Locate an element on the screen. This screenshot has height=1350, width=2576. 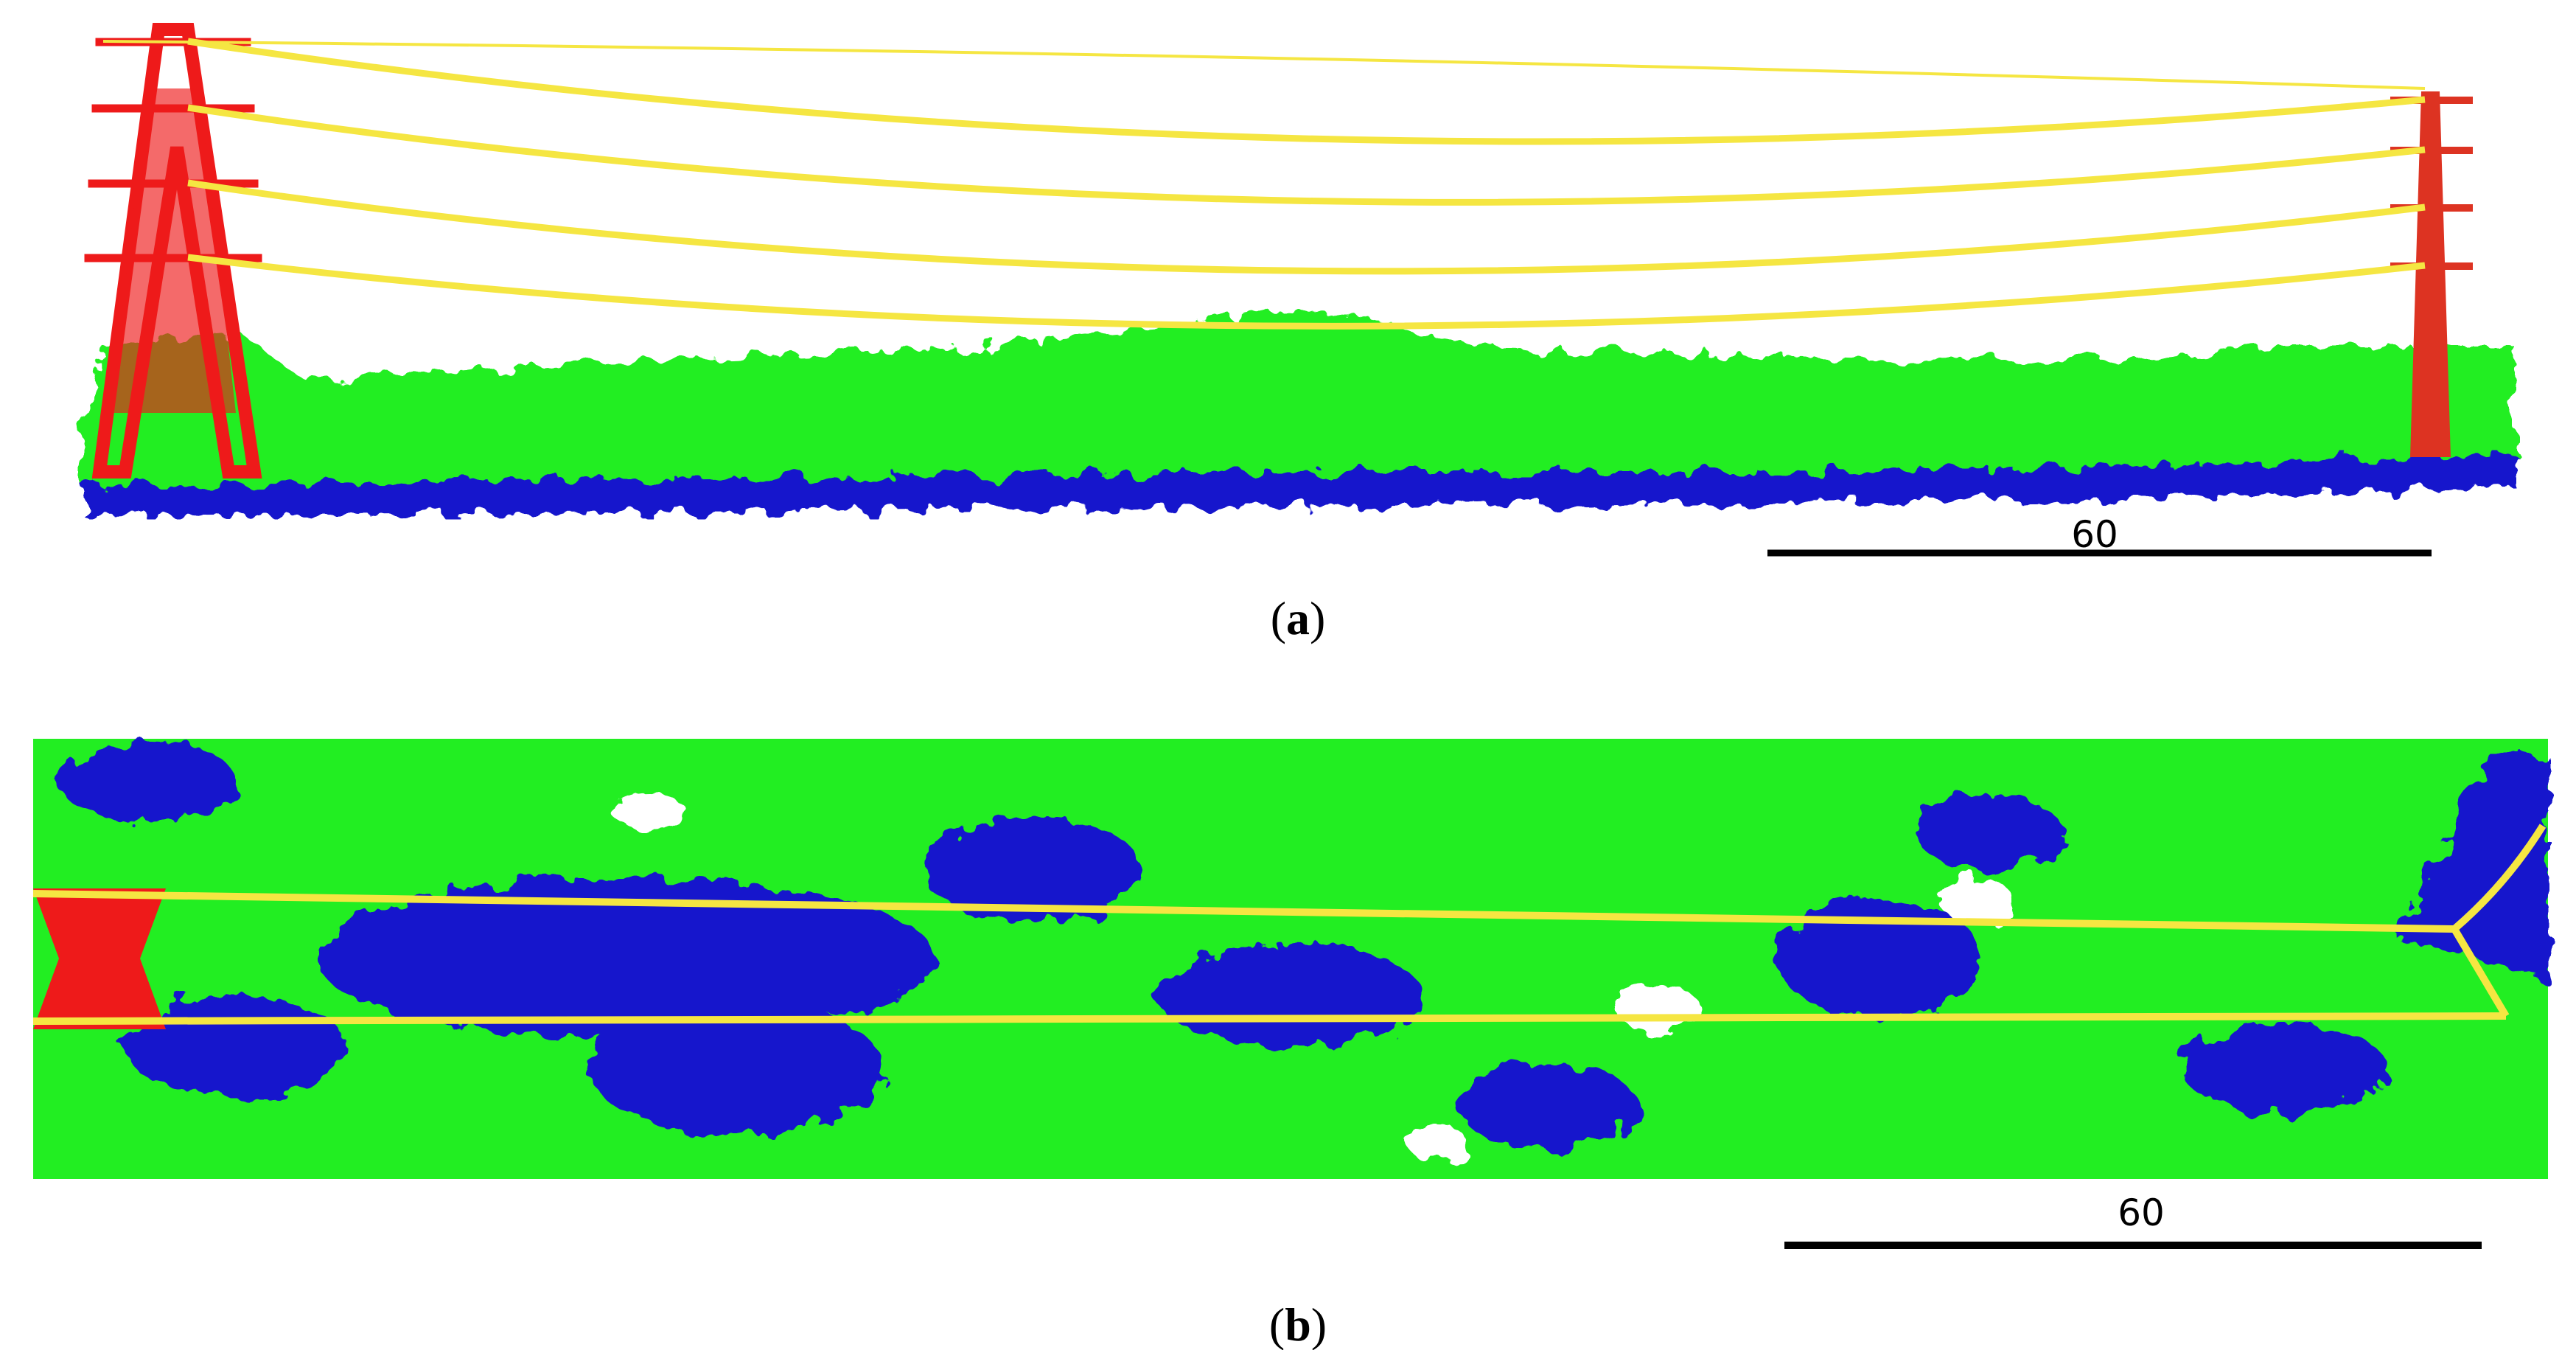
caption-letter: a is located at coordinates (1298, 618).